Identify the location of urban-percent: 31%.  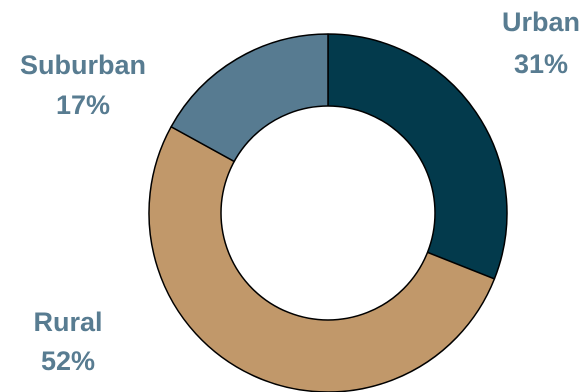
(541, 64).